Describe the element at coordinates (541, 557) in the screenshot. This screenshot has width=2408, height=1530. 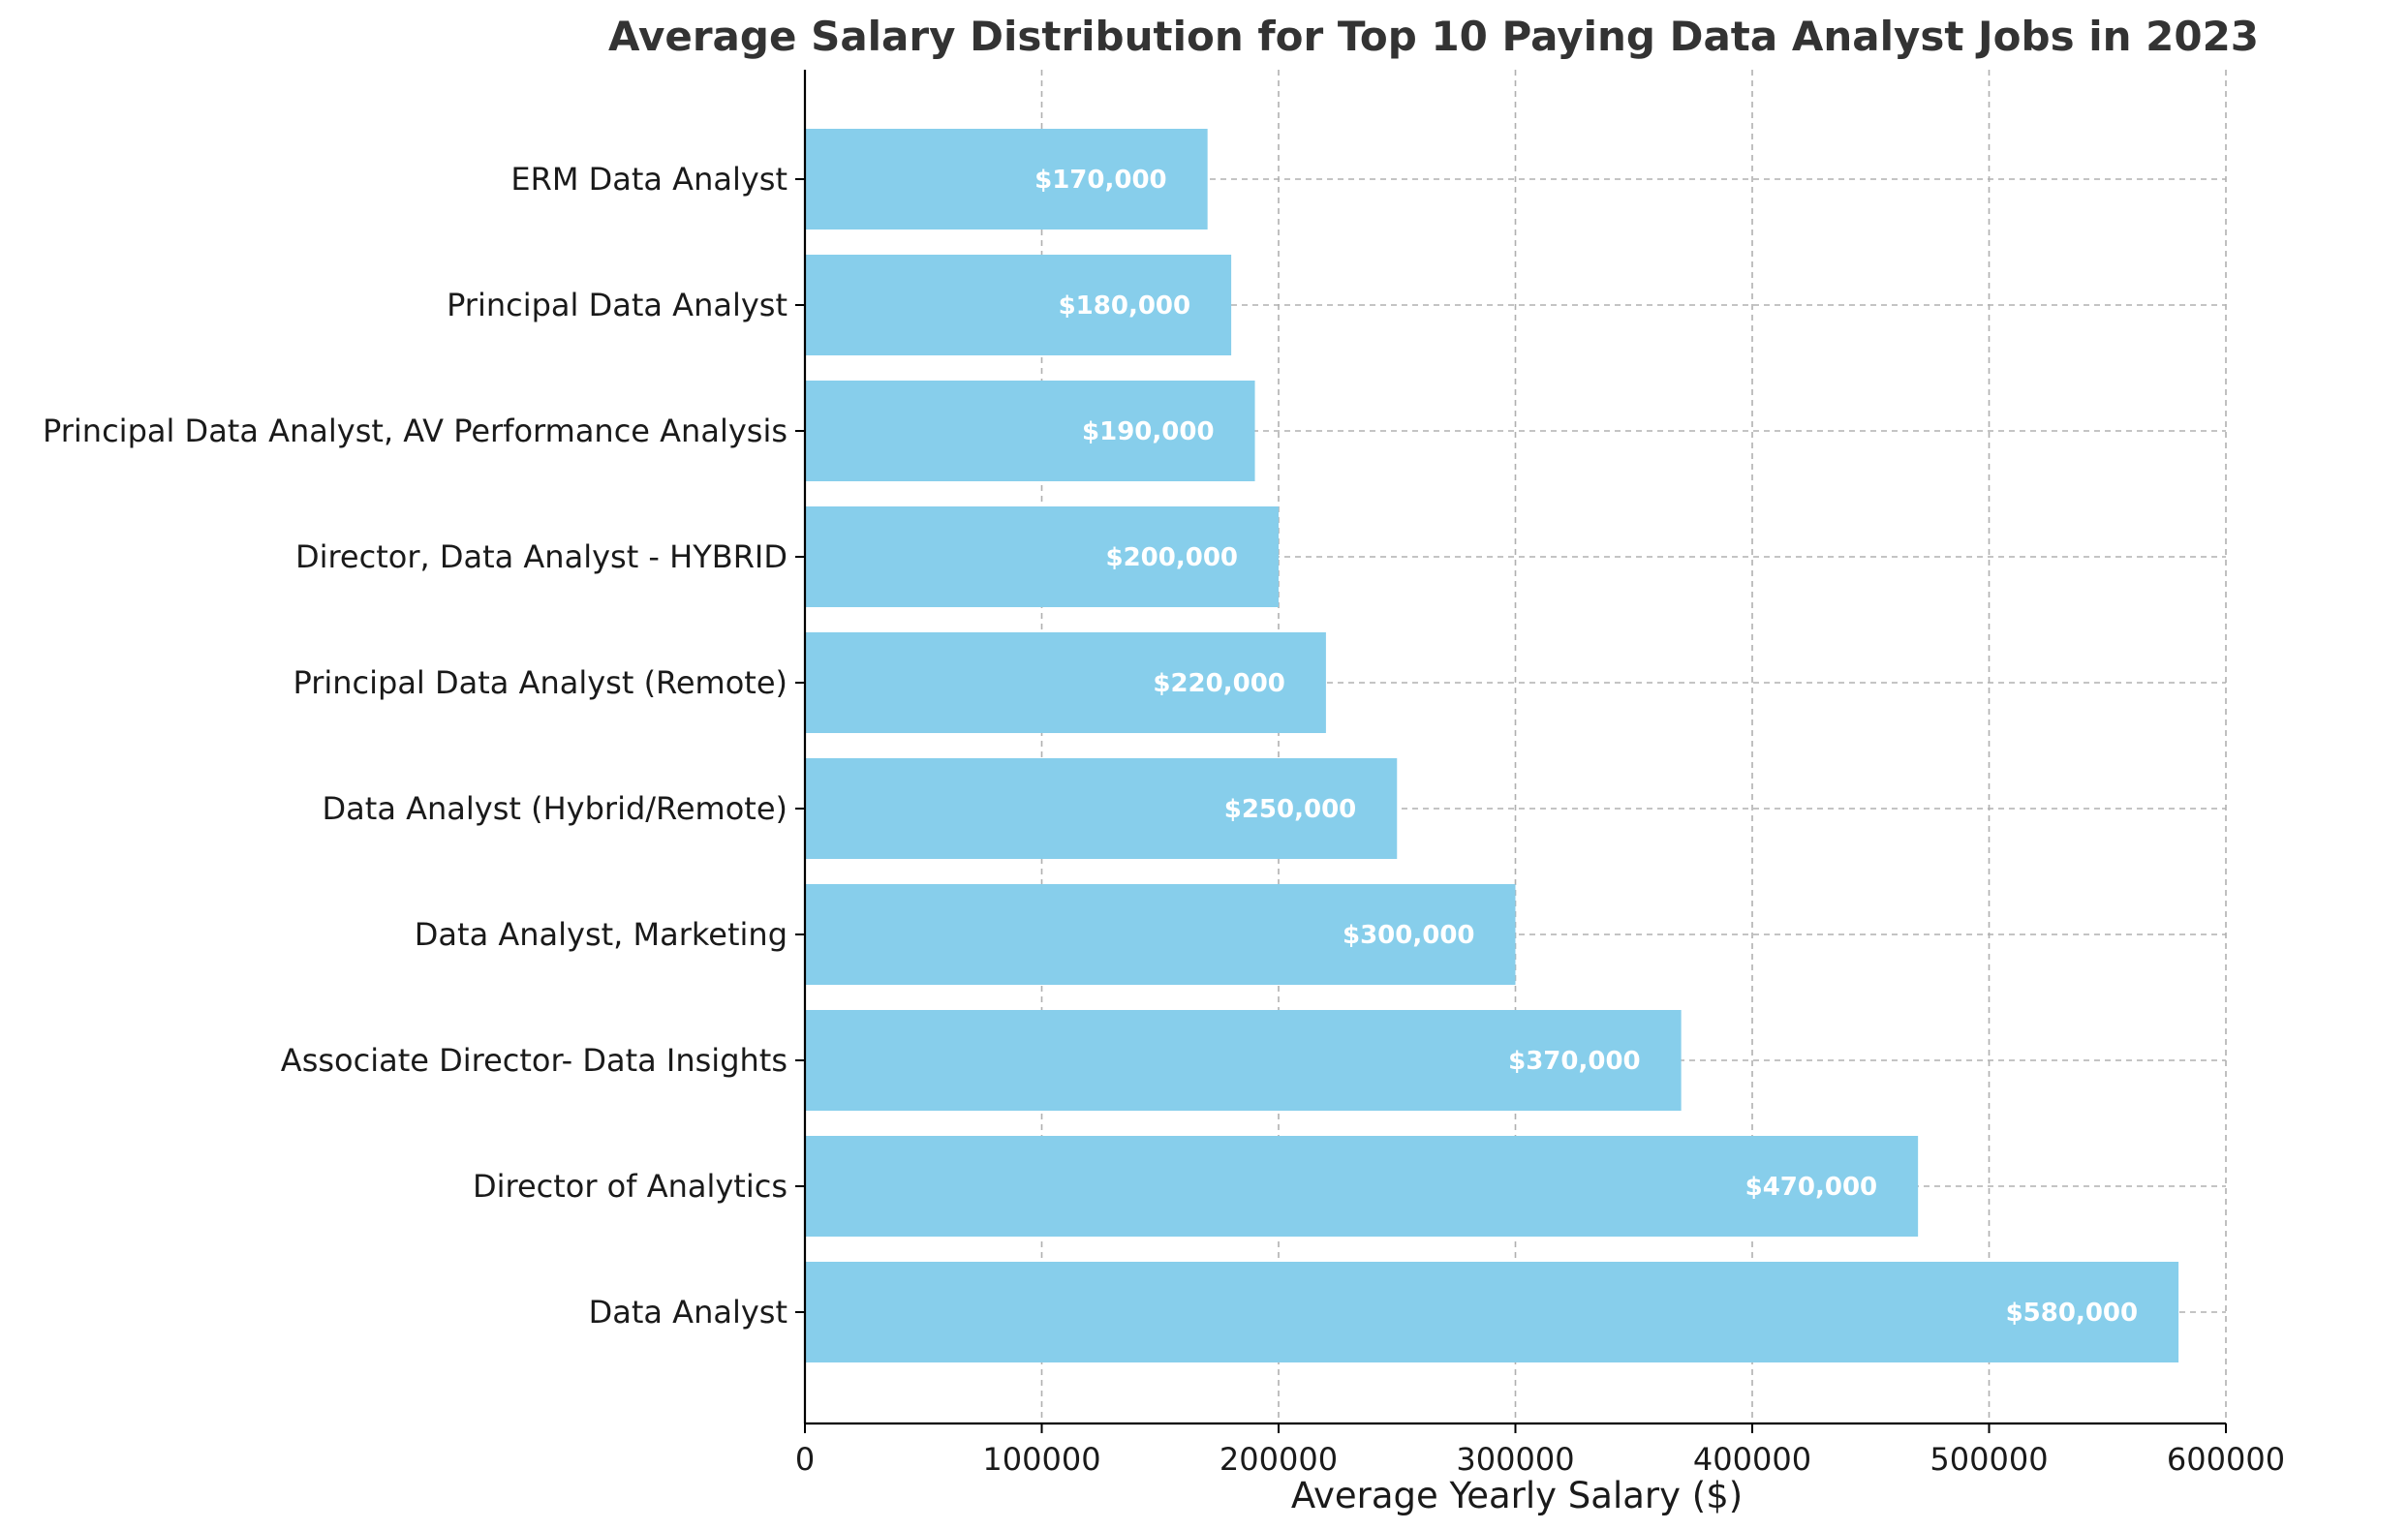
I see `y-tick-label: Director, Data Analyst - HYBRID` at that location.